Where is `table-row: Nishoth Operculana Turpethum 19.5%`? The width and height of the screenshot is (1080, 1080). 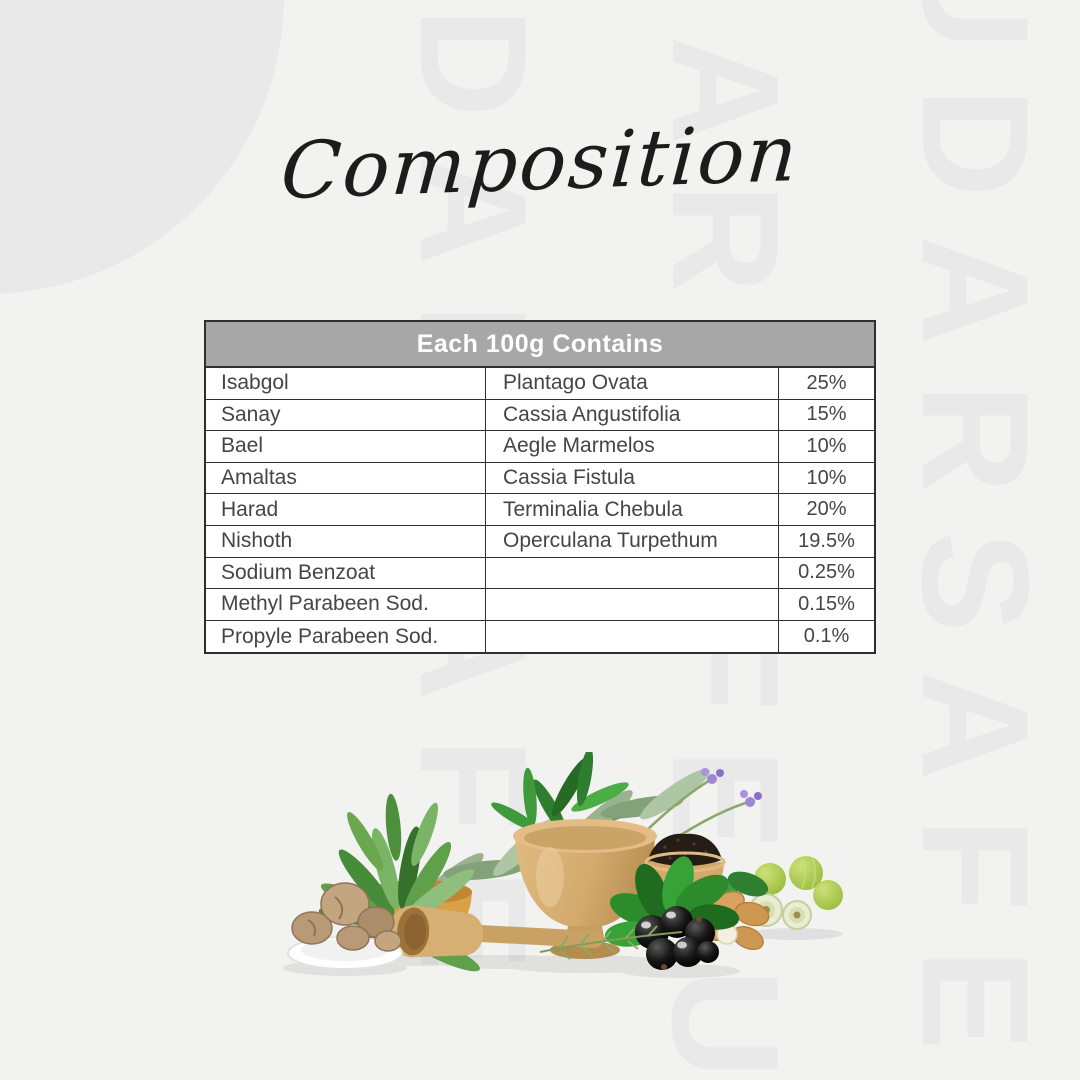
table-row: Nishoth Operculana Turpethum 19.5% is located at coordinates (540, 541).